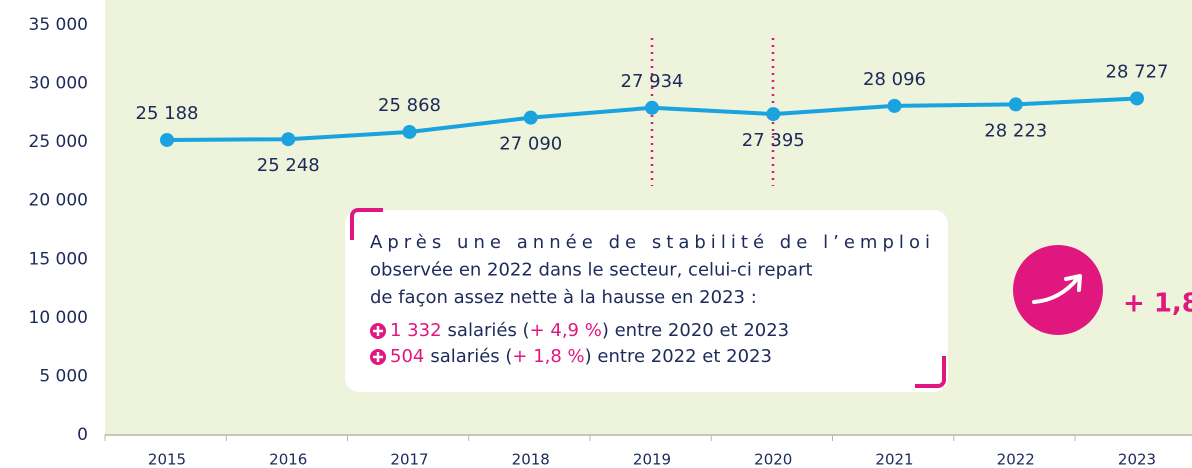 Image resolution: width=1192 pixels, height=468 pixels. I want to click on item-count: 1 332, so click(416, 330).